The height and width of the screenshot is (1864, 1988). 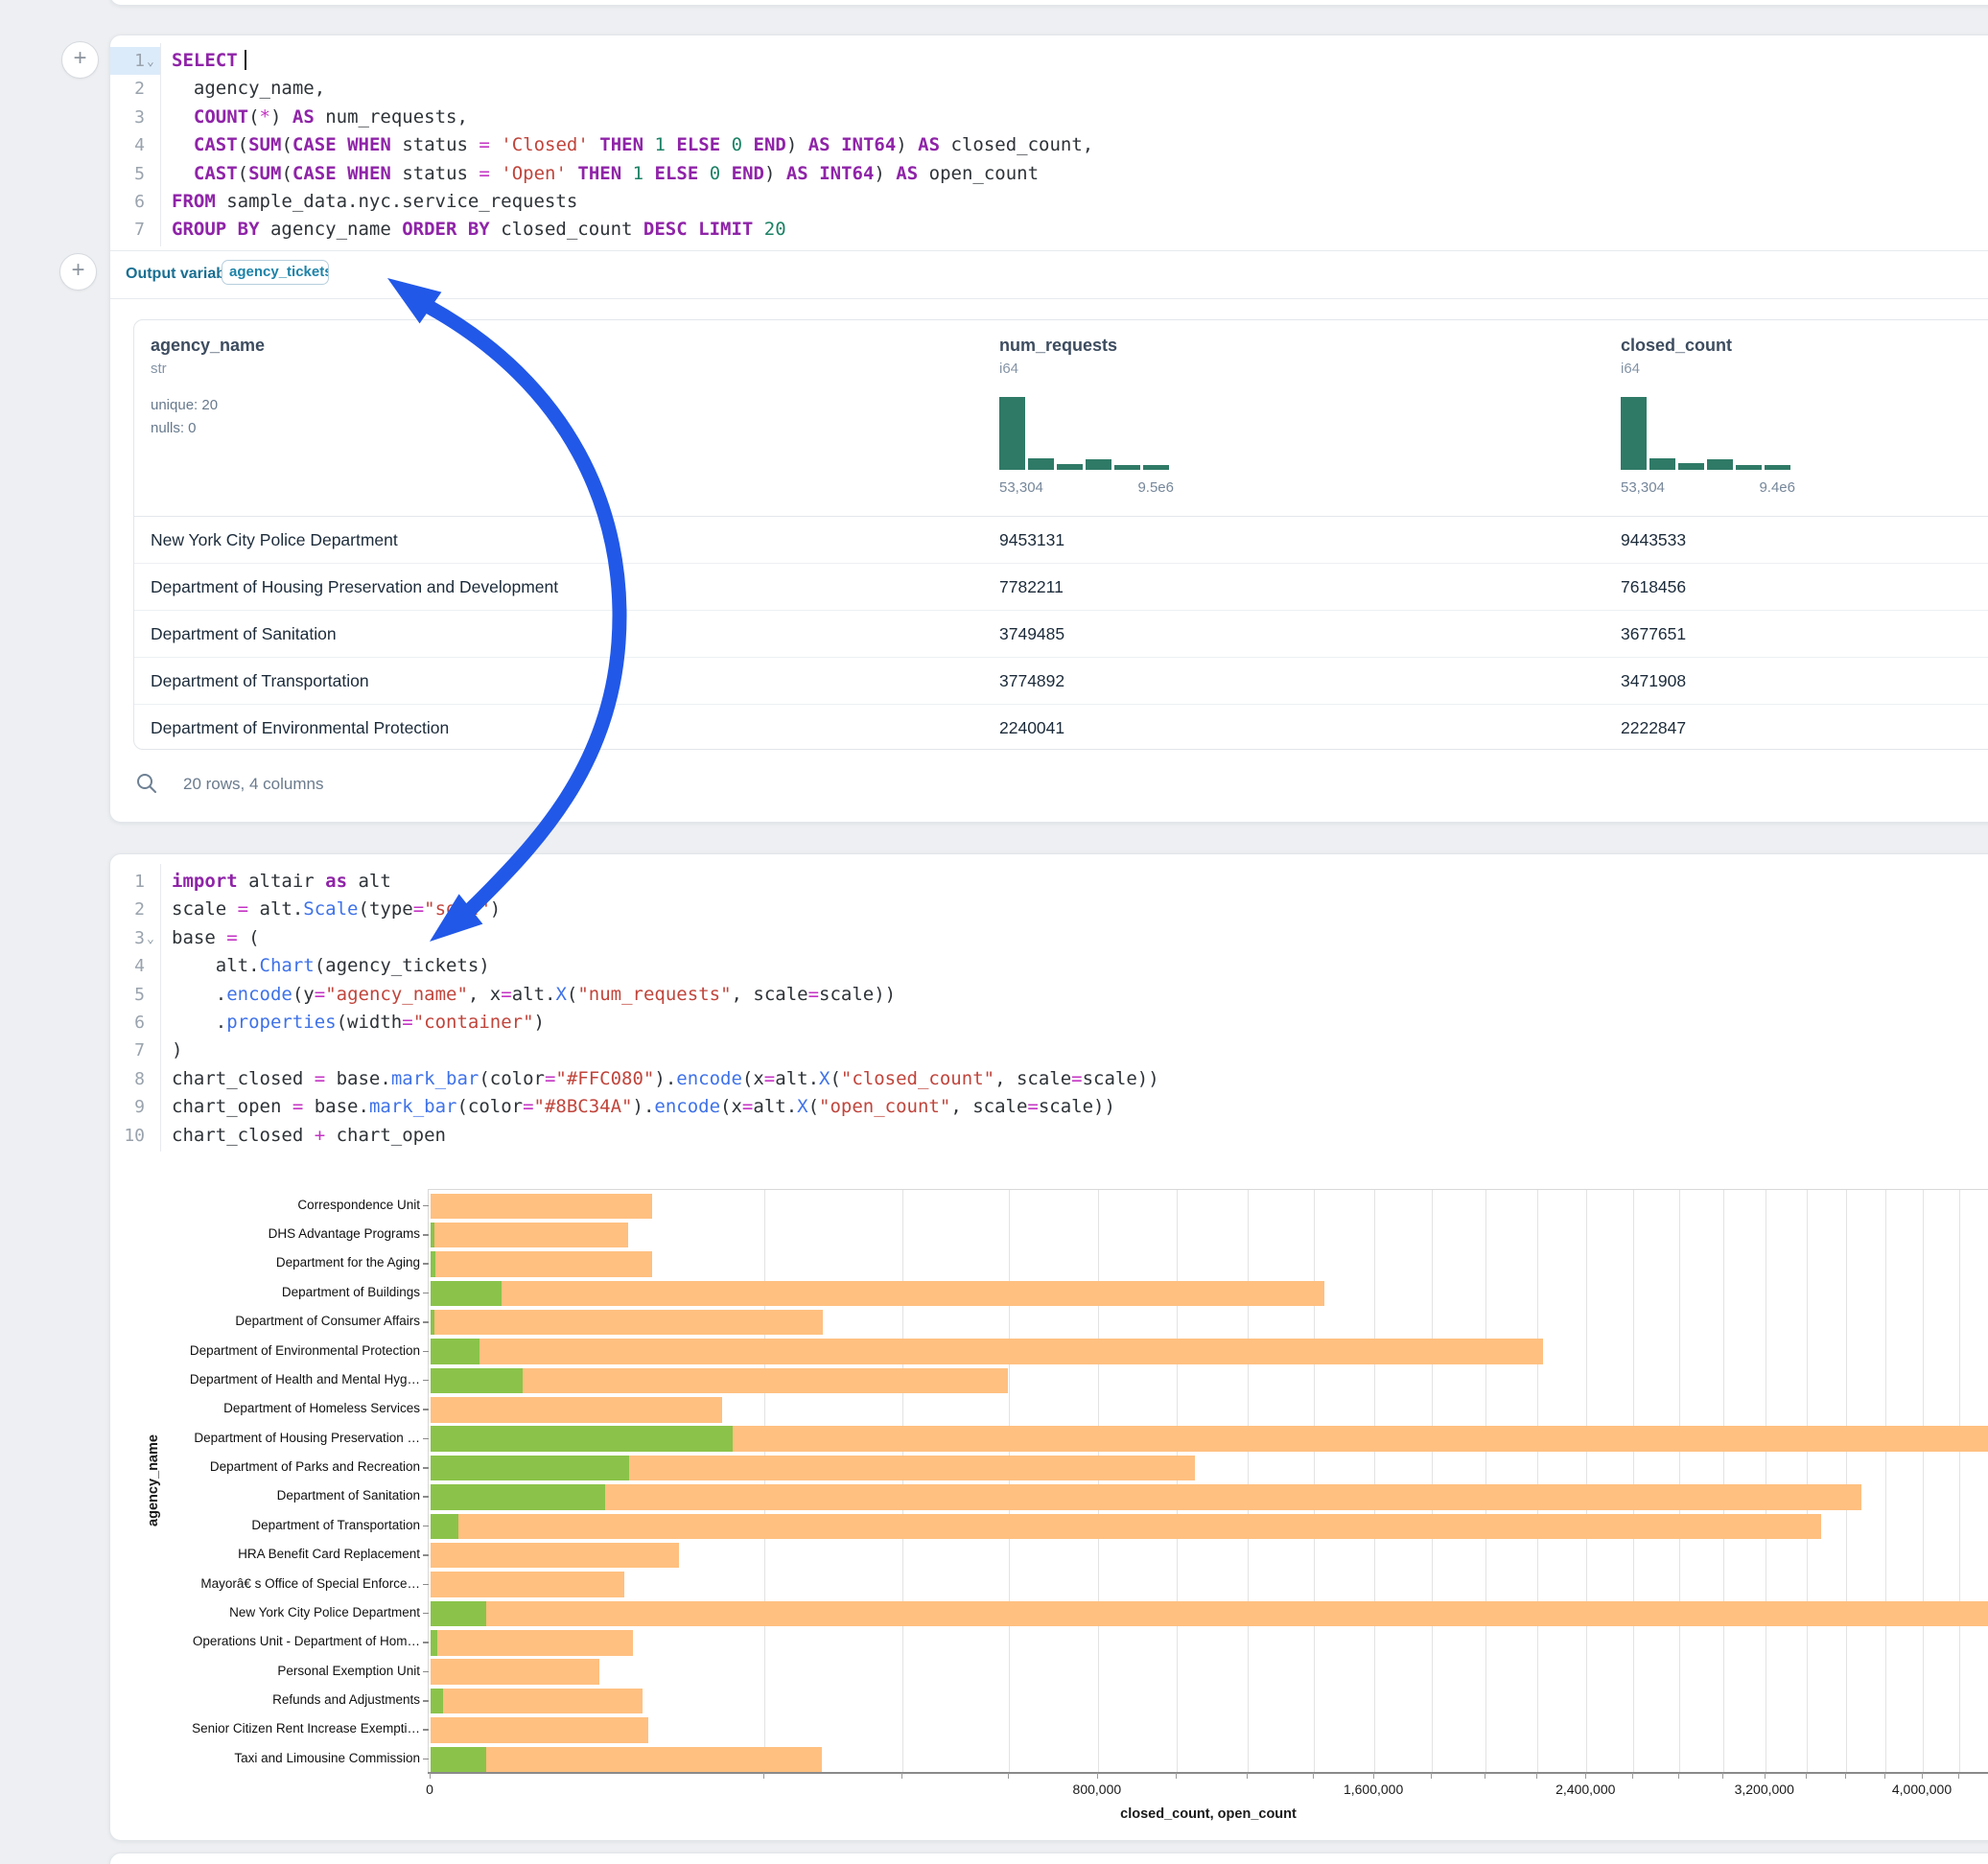 I want to click on table-row: Department of Sanitation 3749485 3677651, so click(x=1061, y=634).